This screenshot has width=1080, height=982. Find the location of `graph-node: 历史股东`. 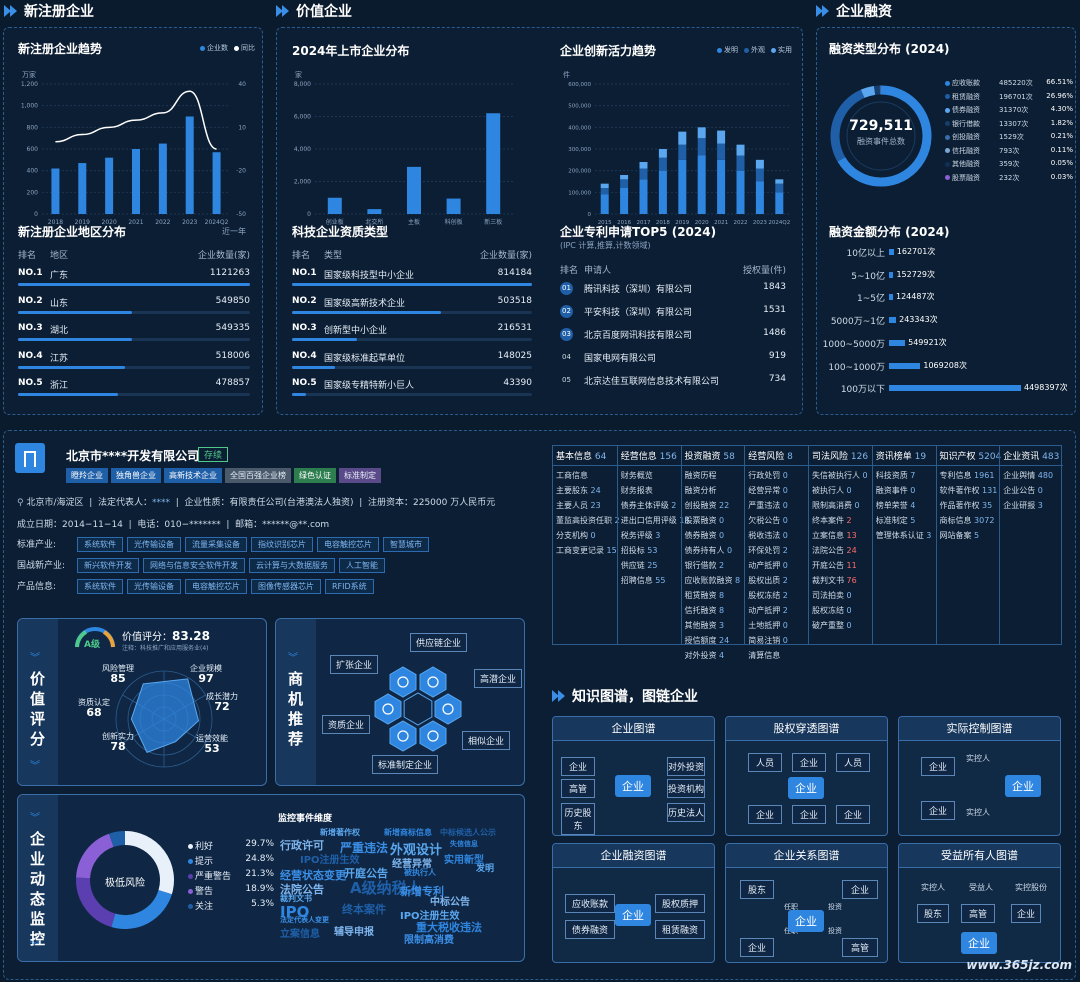

graph-node: 历史股东 is located at coordinates (578, 819).